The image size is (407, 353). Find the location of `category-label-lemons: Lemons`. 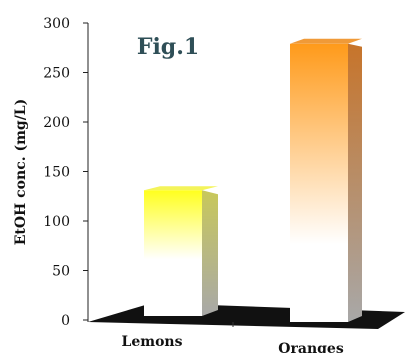

category-label-lemons: Lemons is located at coordinates (152, 342).